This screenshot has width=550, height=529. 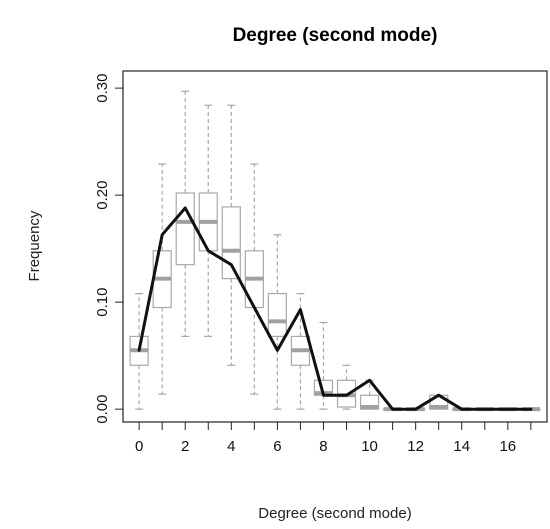 I want to click on x-tick-label-0: 0, so click(x=139, y=446).